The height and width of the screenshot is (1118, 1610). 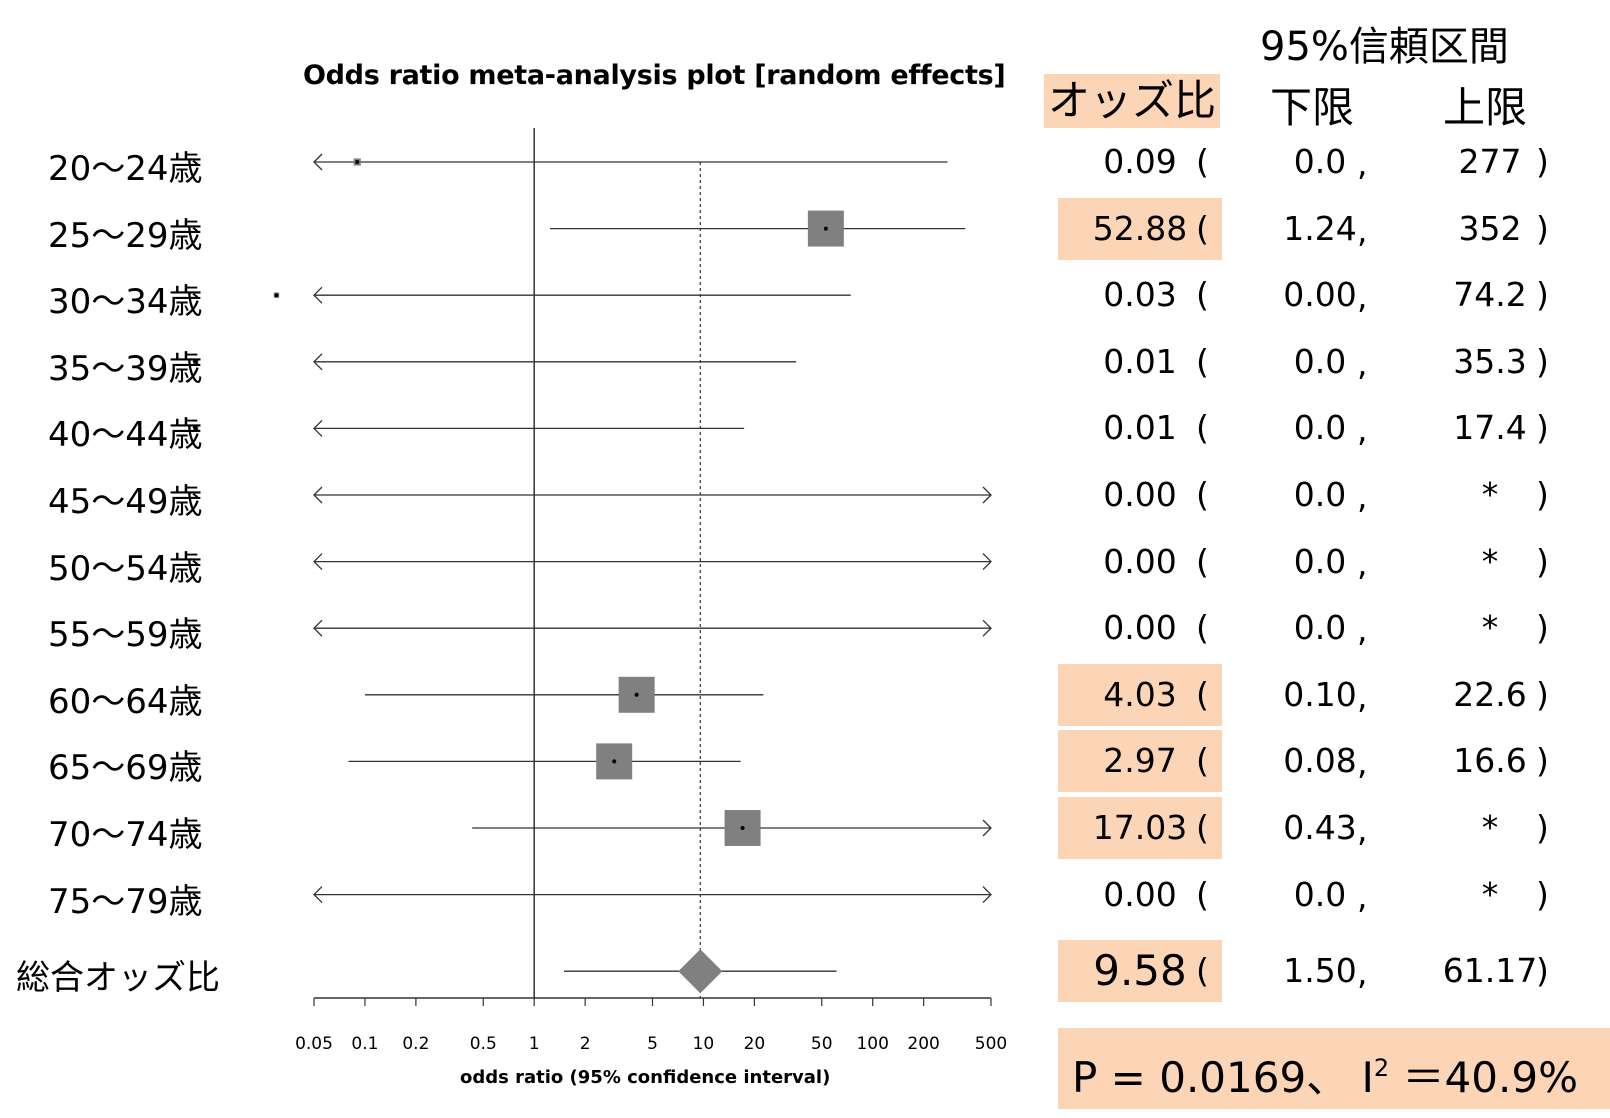 What do you see at coordinates (1334, 1068) in the screenshot?
I see `stats-summary: P = 0.0169、 I2 ＝40.9%` at bounding box center [1334, 1068].